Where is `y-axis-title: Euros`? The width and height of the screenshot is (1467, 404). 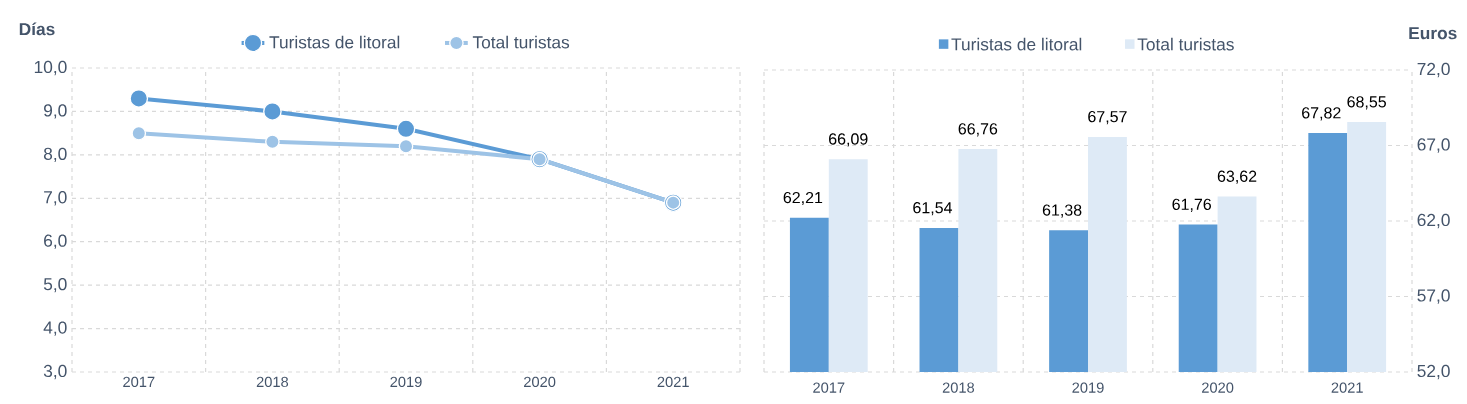
y-axis-title: Euros is located at coordinates (1433, 33).